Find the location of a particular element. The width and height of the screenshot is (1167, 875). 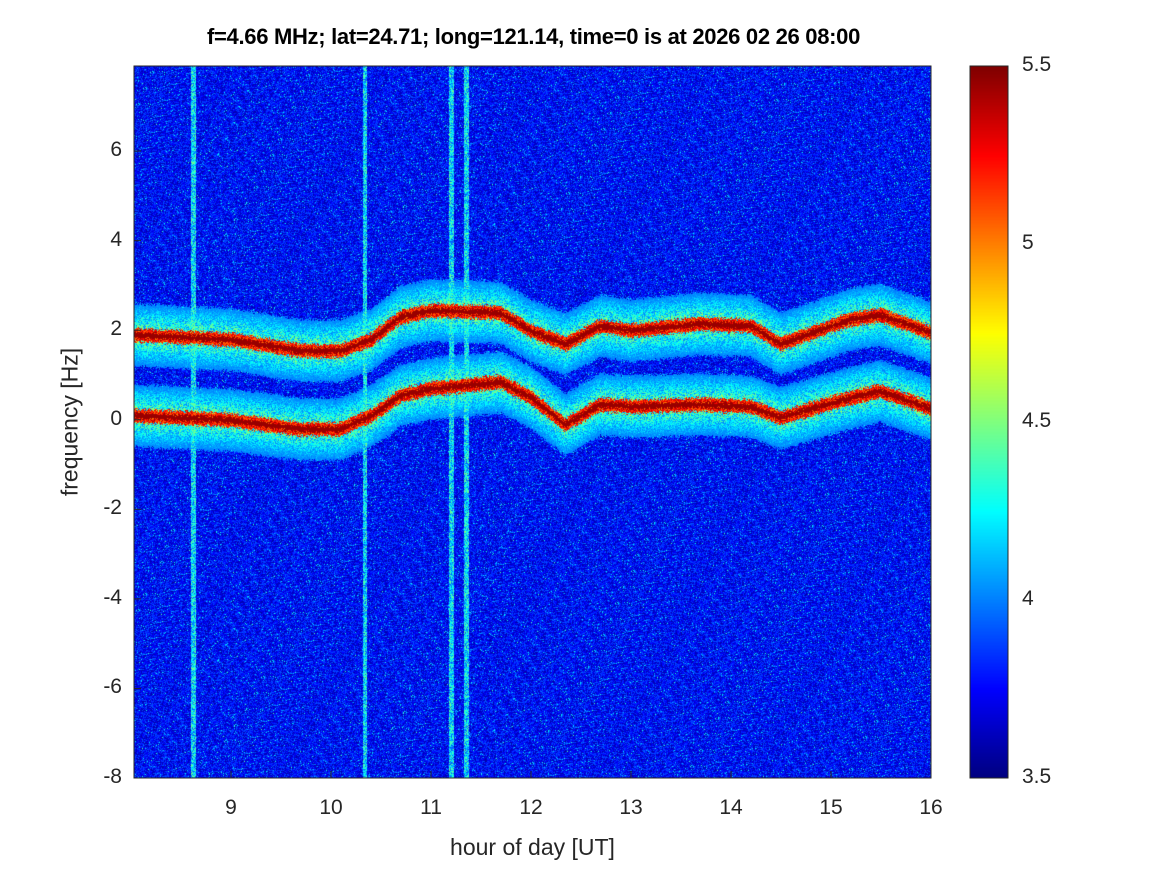

y-tick-label: -8 is located at coordinates (112, 776).